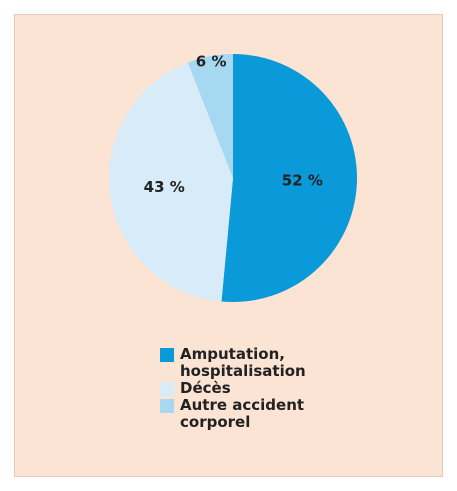  I want to click on legend-item: Décès, so click(250, 388).